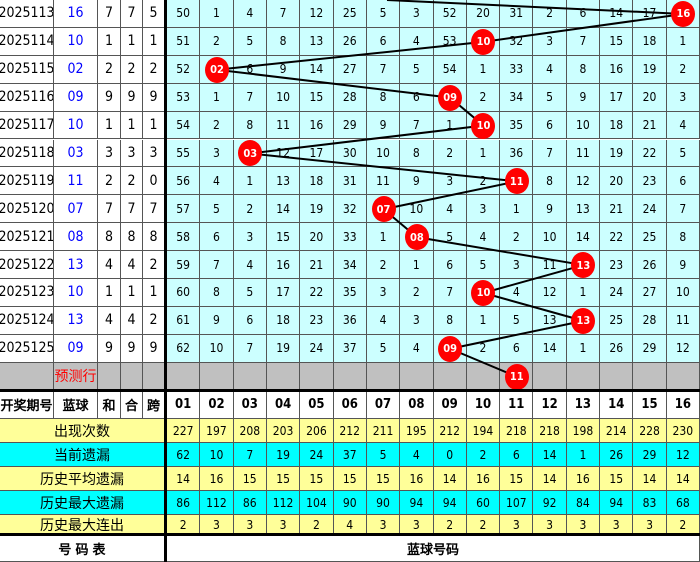 The width and height of the screenshot is (700, 562). What do you see at coordinates (317, 237) in the screenshot?
I see `omission-cell: 20` at bounding box center [317, 237].